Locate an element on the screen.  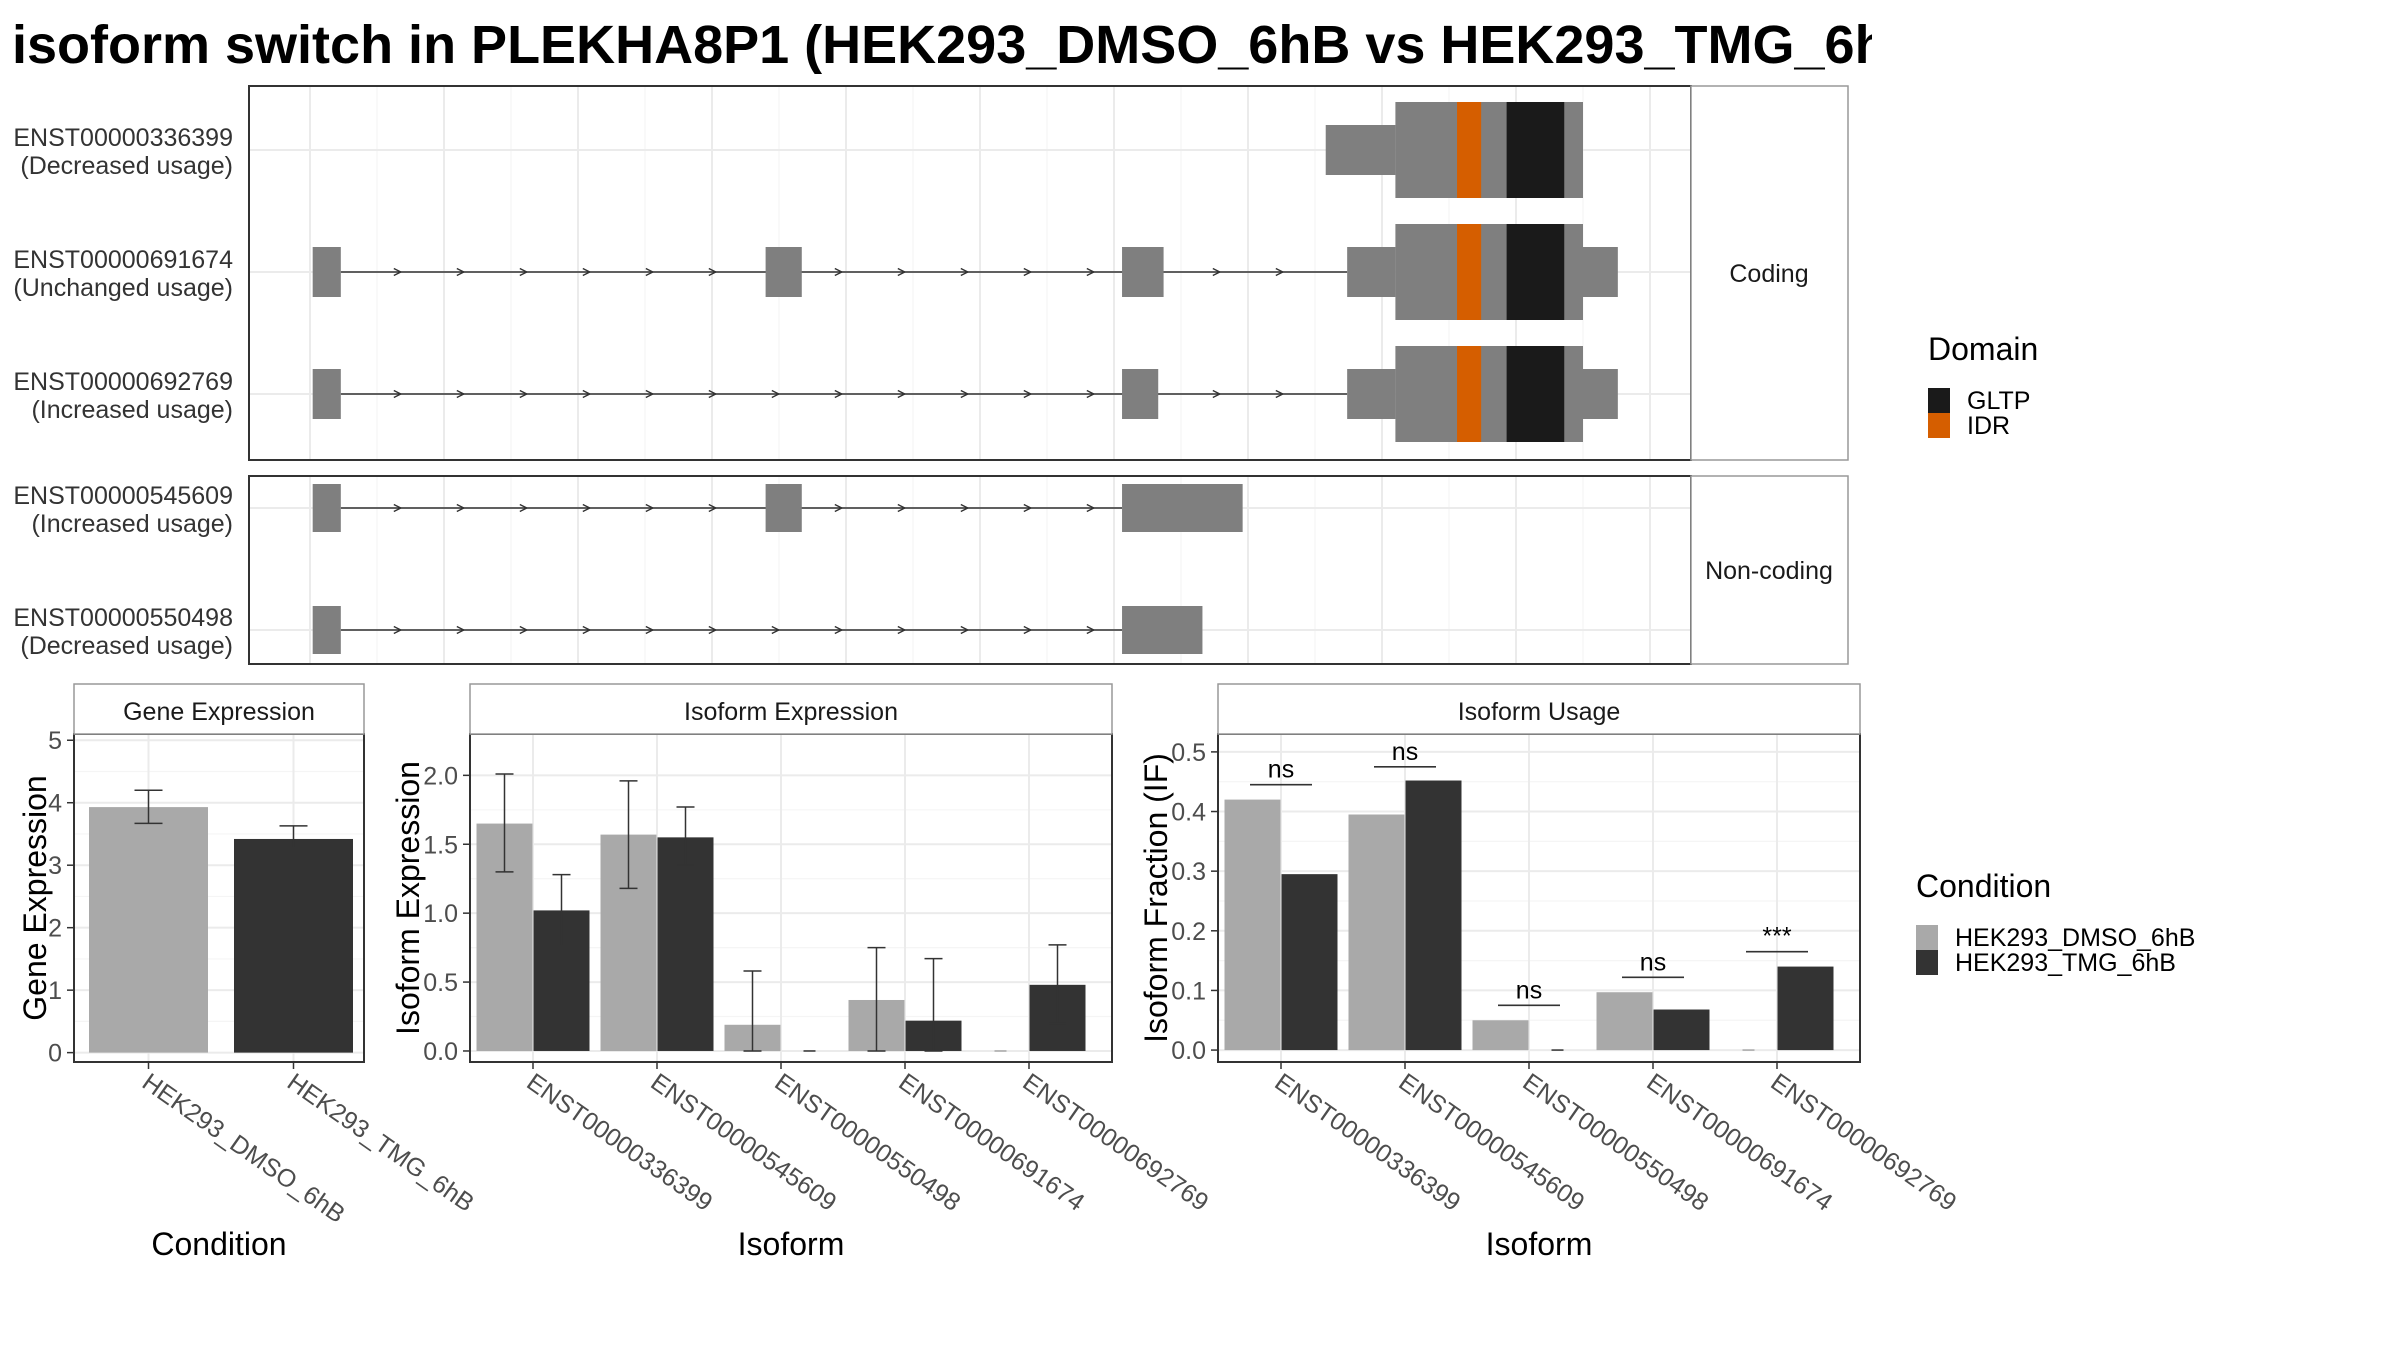
transcript-id-label: ENST00000550498 is located at coordinates (123, 618).